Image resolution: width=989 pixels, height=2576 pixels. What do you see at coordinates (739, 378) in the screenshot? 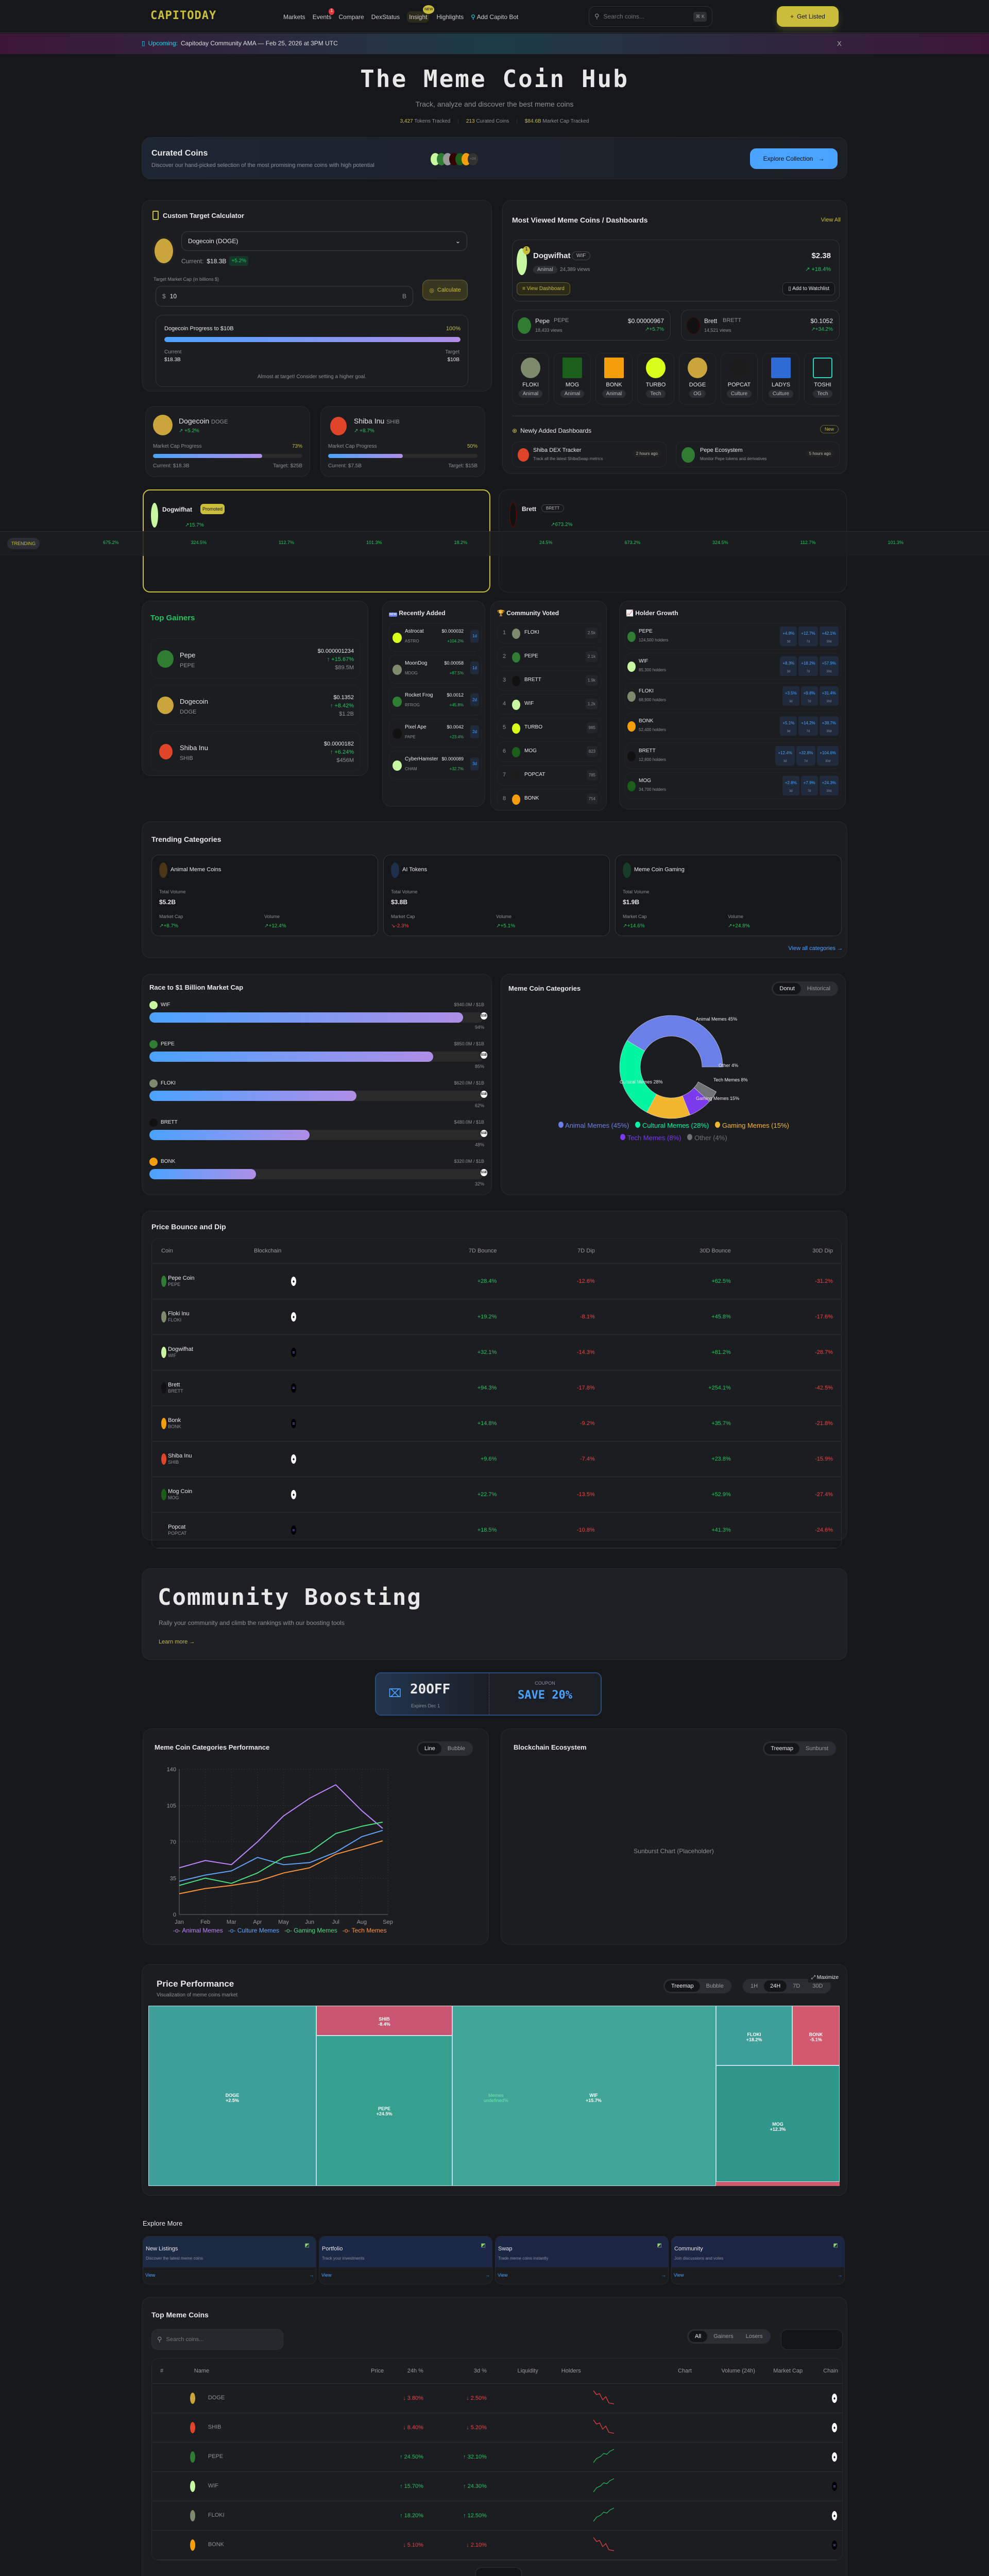
I see `coin-tile: POPCAT Culture` at bounding box center [739, 378].